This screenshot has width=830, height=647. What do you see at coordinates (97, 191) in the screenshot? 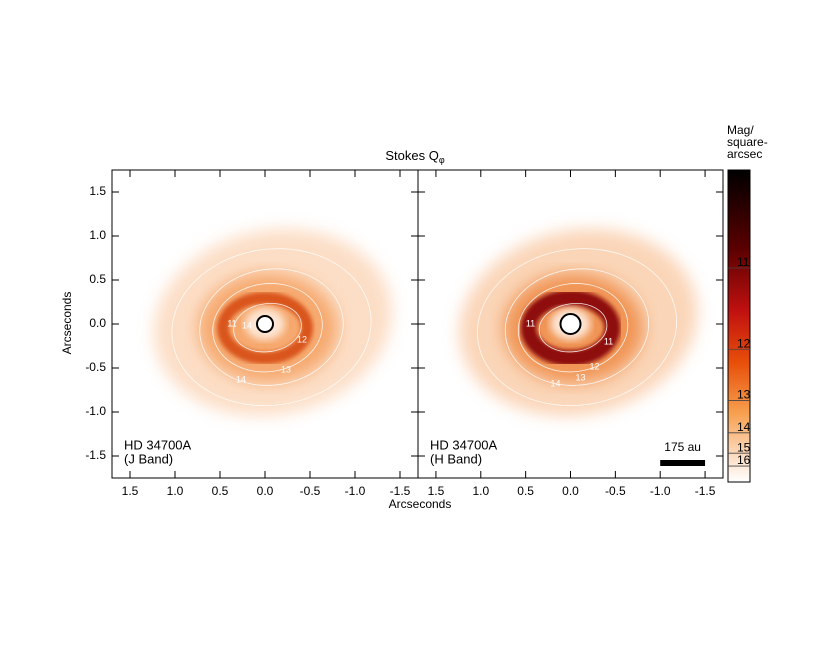
I see `y-tick-label: 1.5` at bounding box center [97, 191].